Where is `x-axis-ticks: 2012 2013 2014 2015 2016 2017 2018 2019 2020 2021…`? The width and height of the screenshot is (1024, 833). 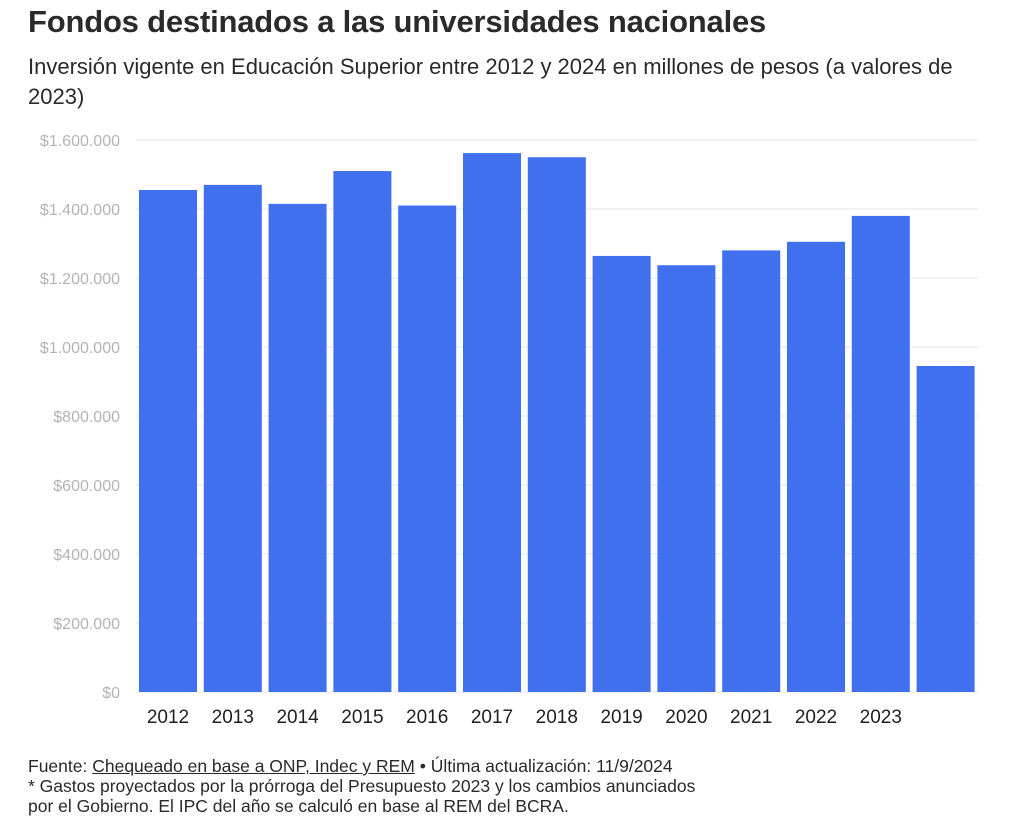 x-axis-ticks: 2012 2013 2014 2015 2016 2017 2018 2019 2020 2021… is located at coordinates (524, 717).